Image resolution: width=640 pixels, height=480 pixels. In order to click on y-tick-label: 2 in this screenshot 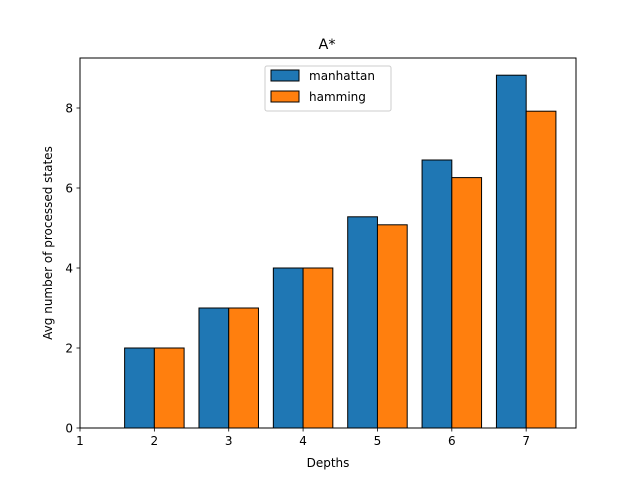, I will do `click(69, 348)`.